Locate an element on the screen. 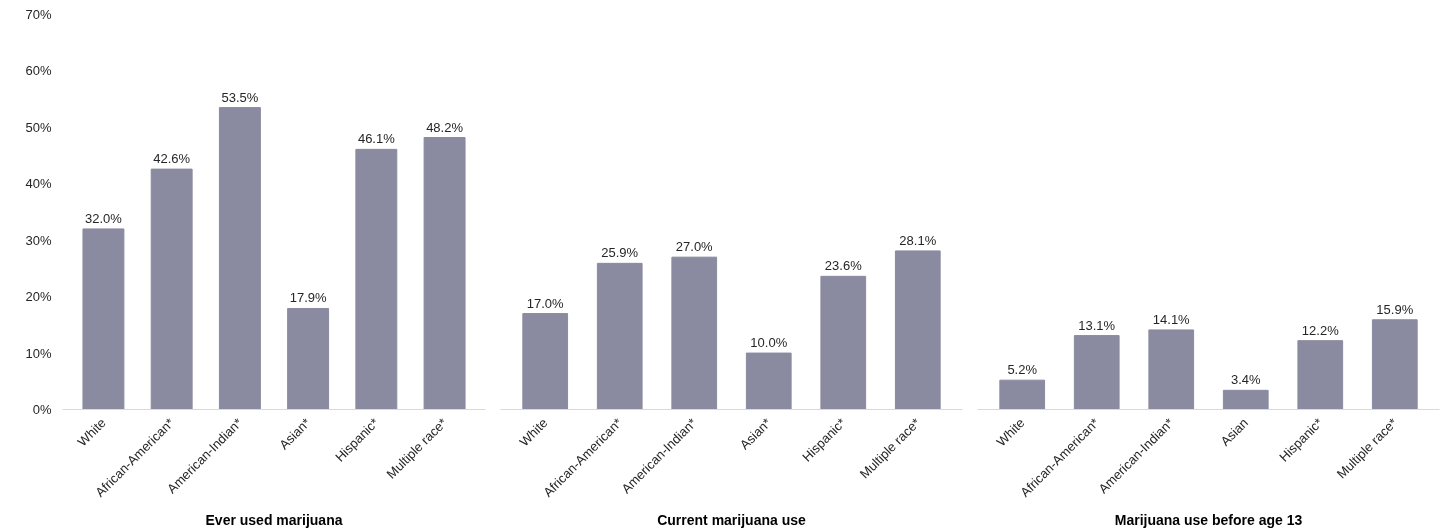 This screenshot has width=1454, height=531. y-tick-label: 20% is located at coordinates (38, 297).